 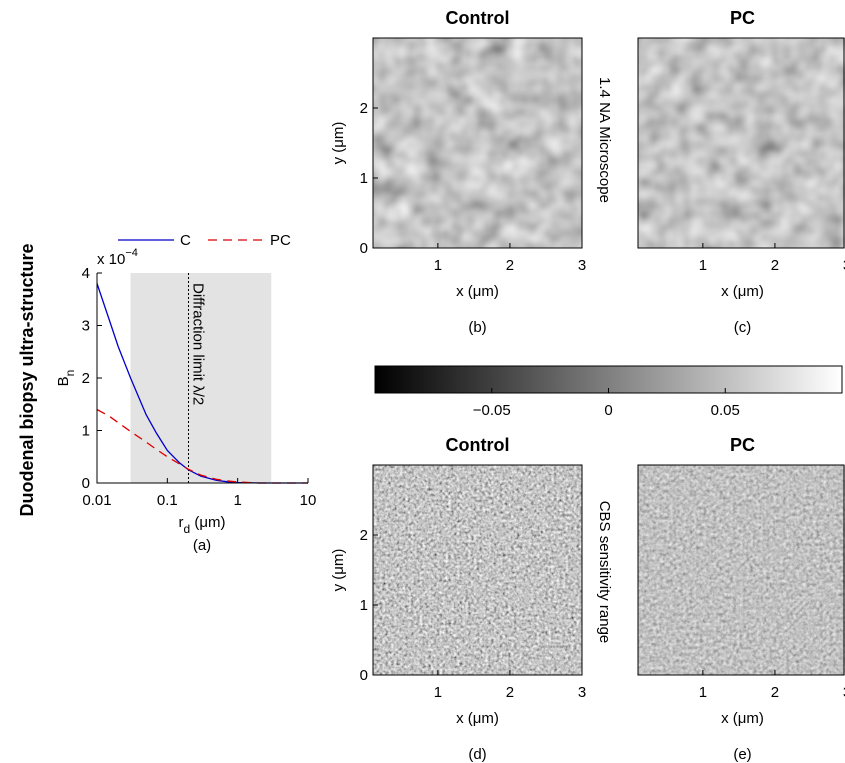 I want to click on label-unit: (μm), so click(x=207, y=522).